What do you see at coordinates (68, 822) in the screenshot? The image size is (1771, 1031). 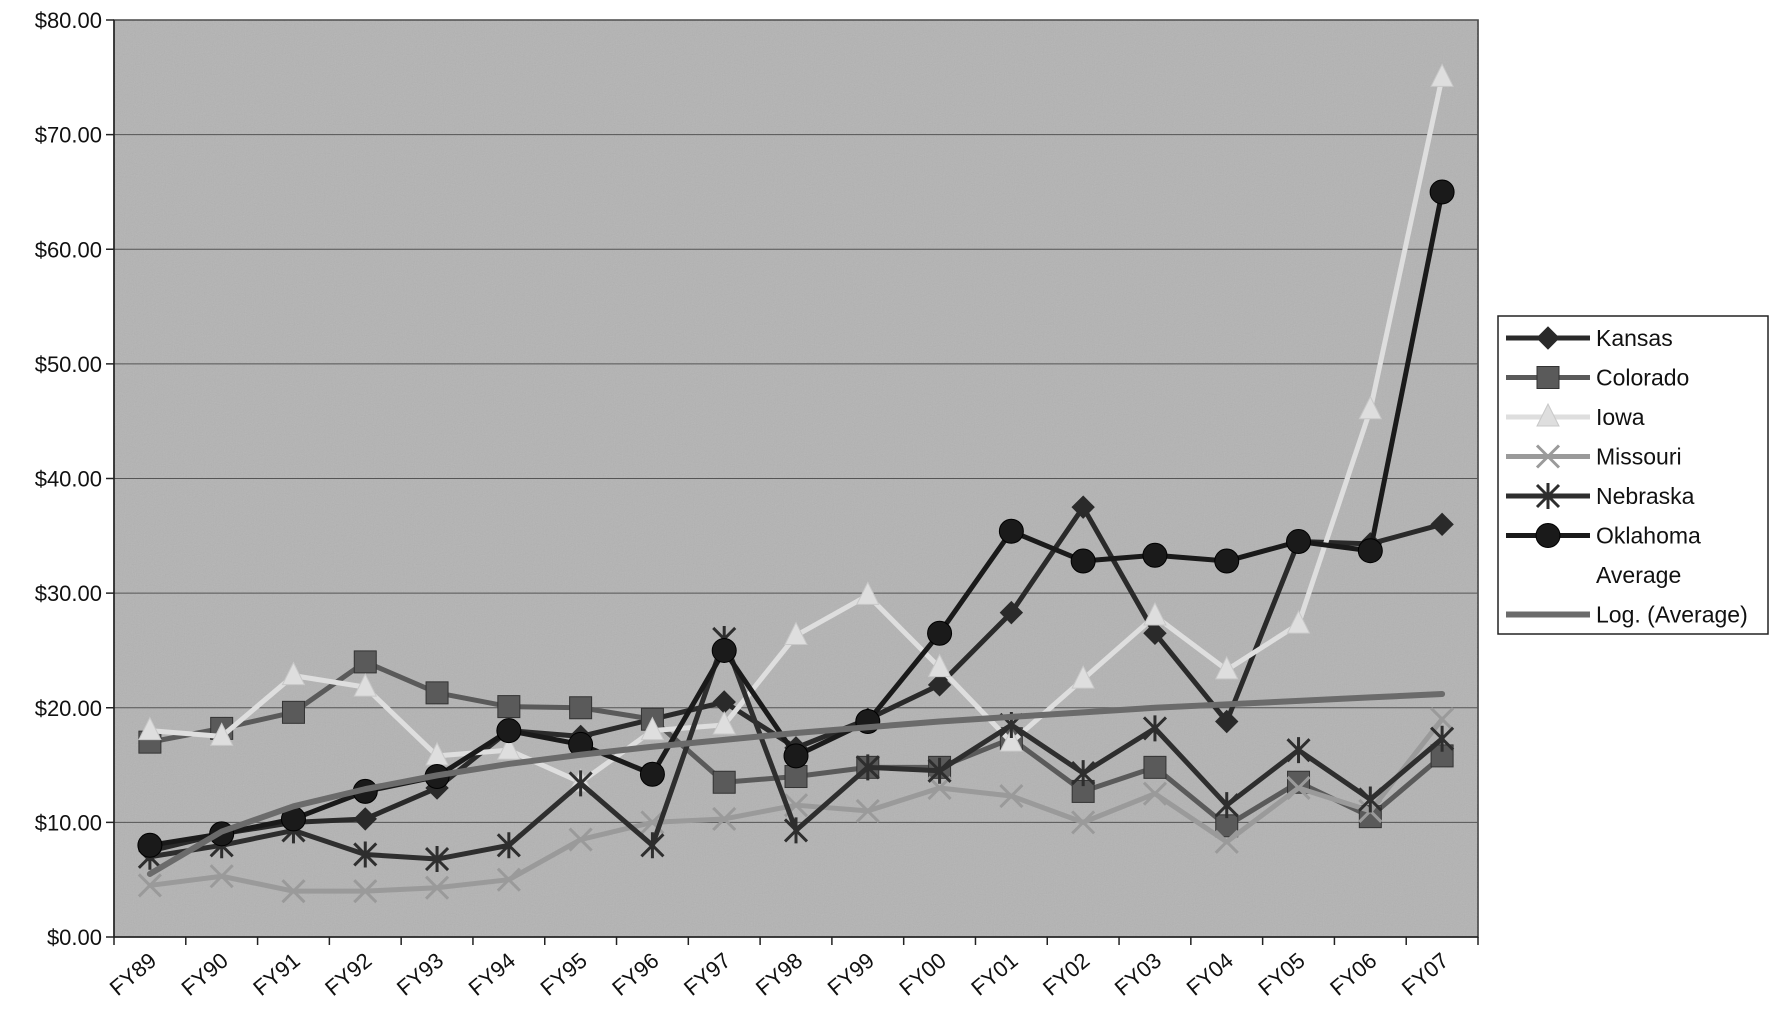 I see `y-tick-label: $10.00` at bounding box center [68, 822].